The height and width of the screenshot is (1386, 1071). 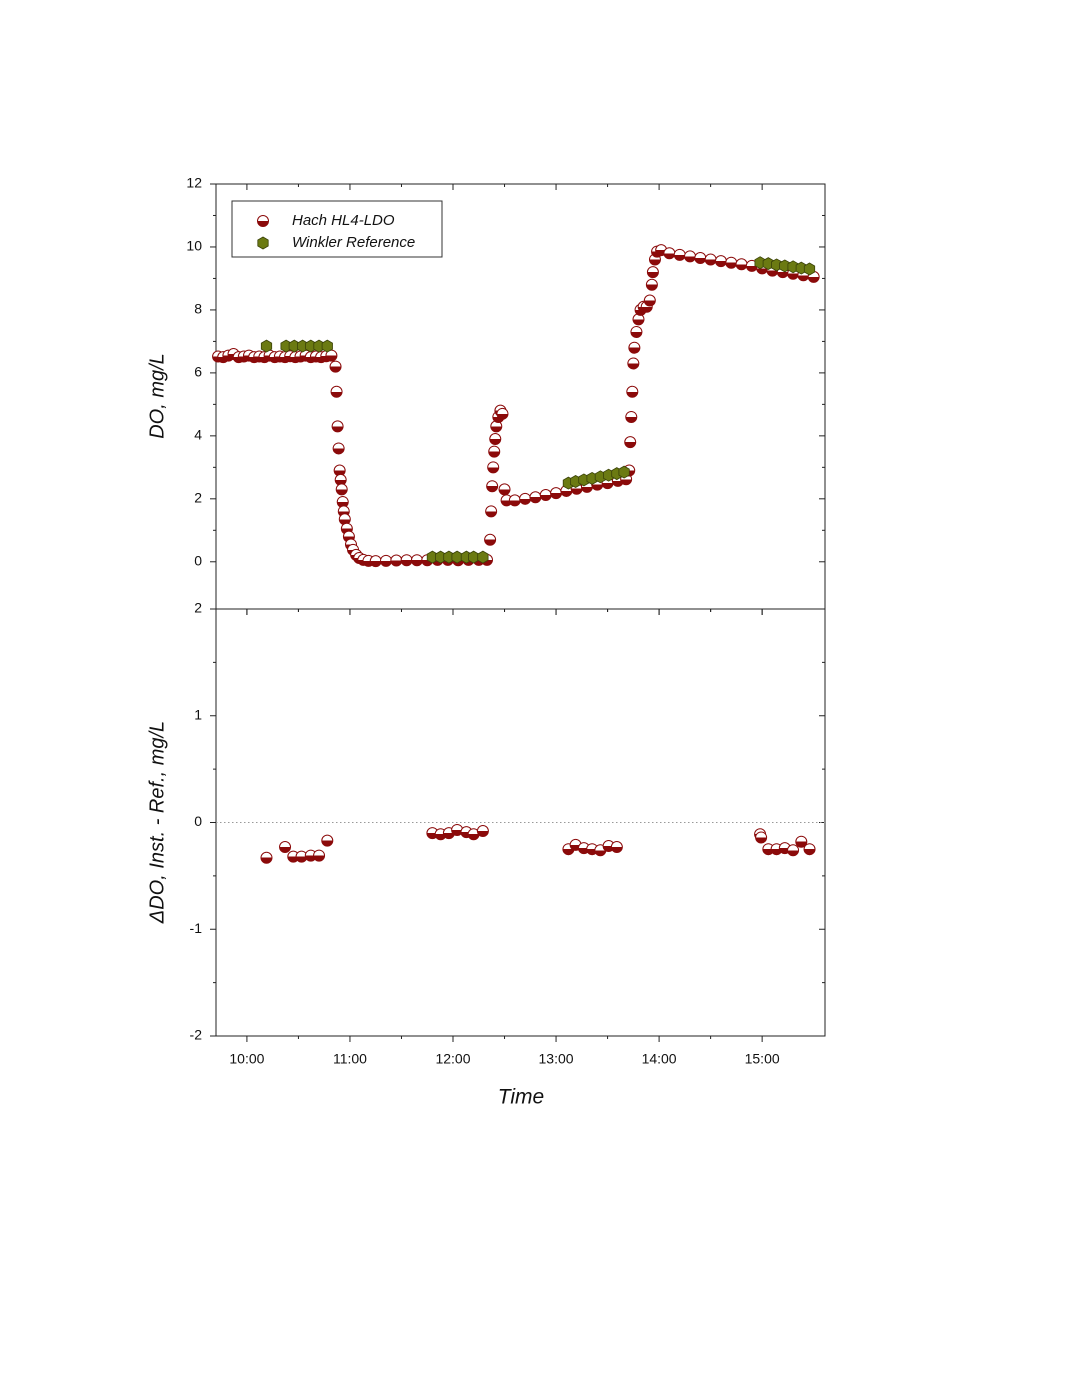 I want to click on y-tick-label: 10, so click(x=194, y=246).